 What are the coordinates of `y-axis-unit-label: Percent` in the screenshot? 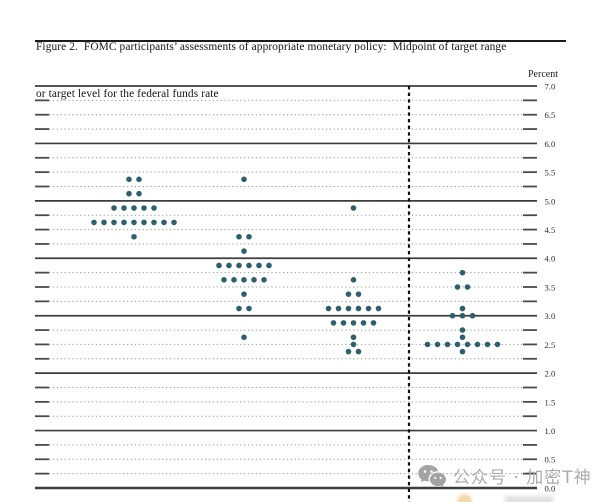 It's located at (543, 74).